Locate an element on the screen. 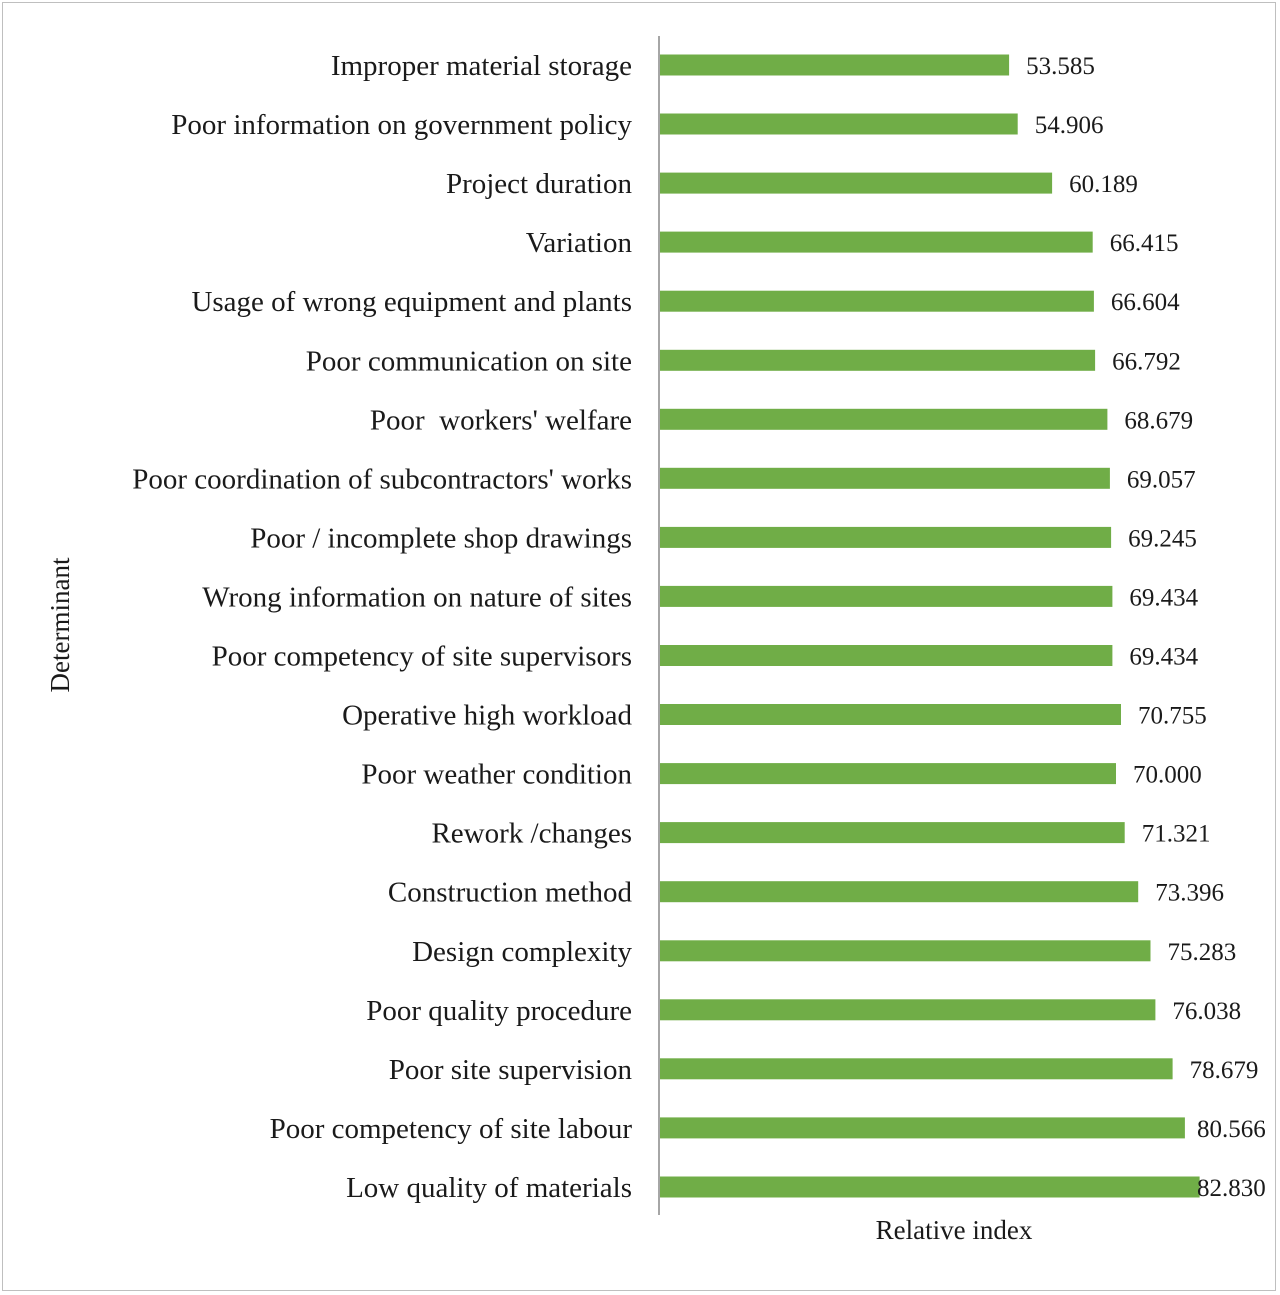  value-label: 68.679 is located at coordinates (1158, 420).